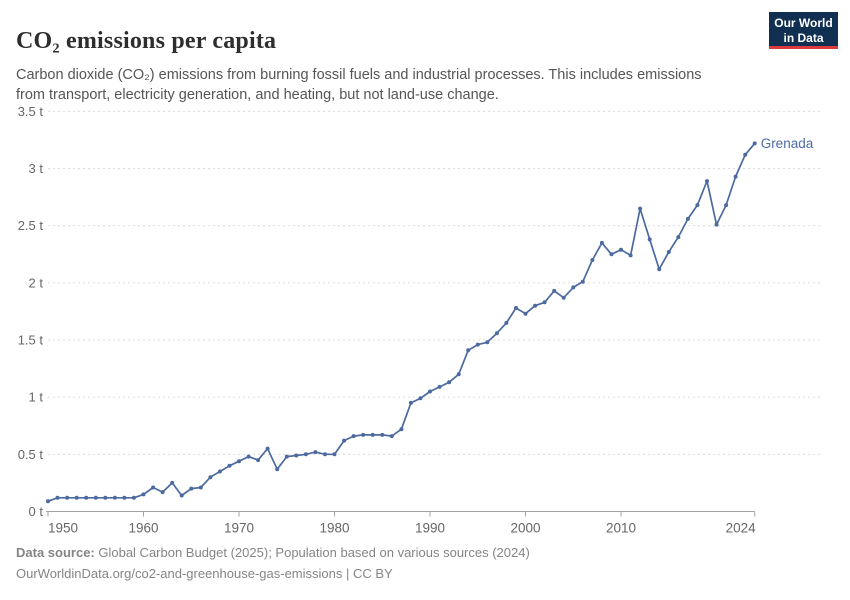 The width and height of the screenshot is (850, 600). I want to click on data-point-1963, so click(172, 482).